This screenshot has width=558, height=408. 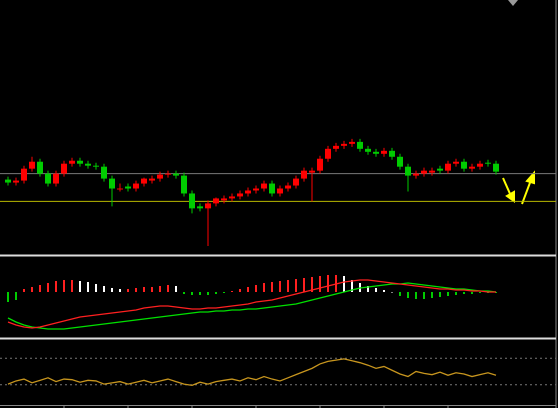 I want to click on oscillator-line, so click(x=252, y=372).